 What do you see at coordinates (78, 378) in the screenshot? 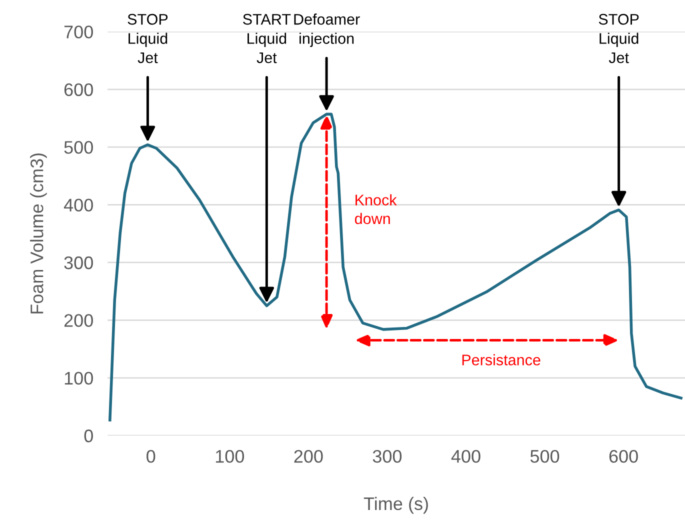
I see `y-tick-label: 100` at bounding box center [78, 378].